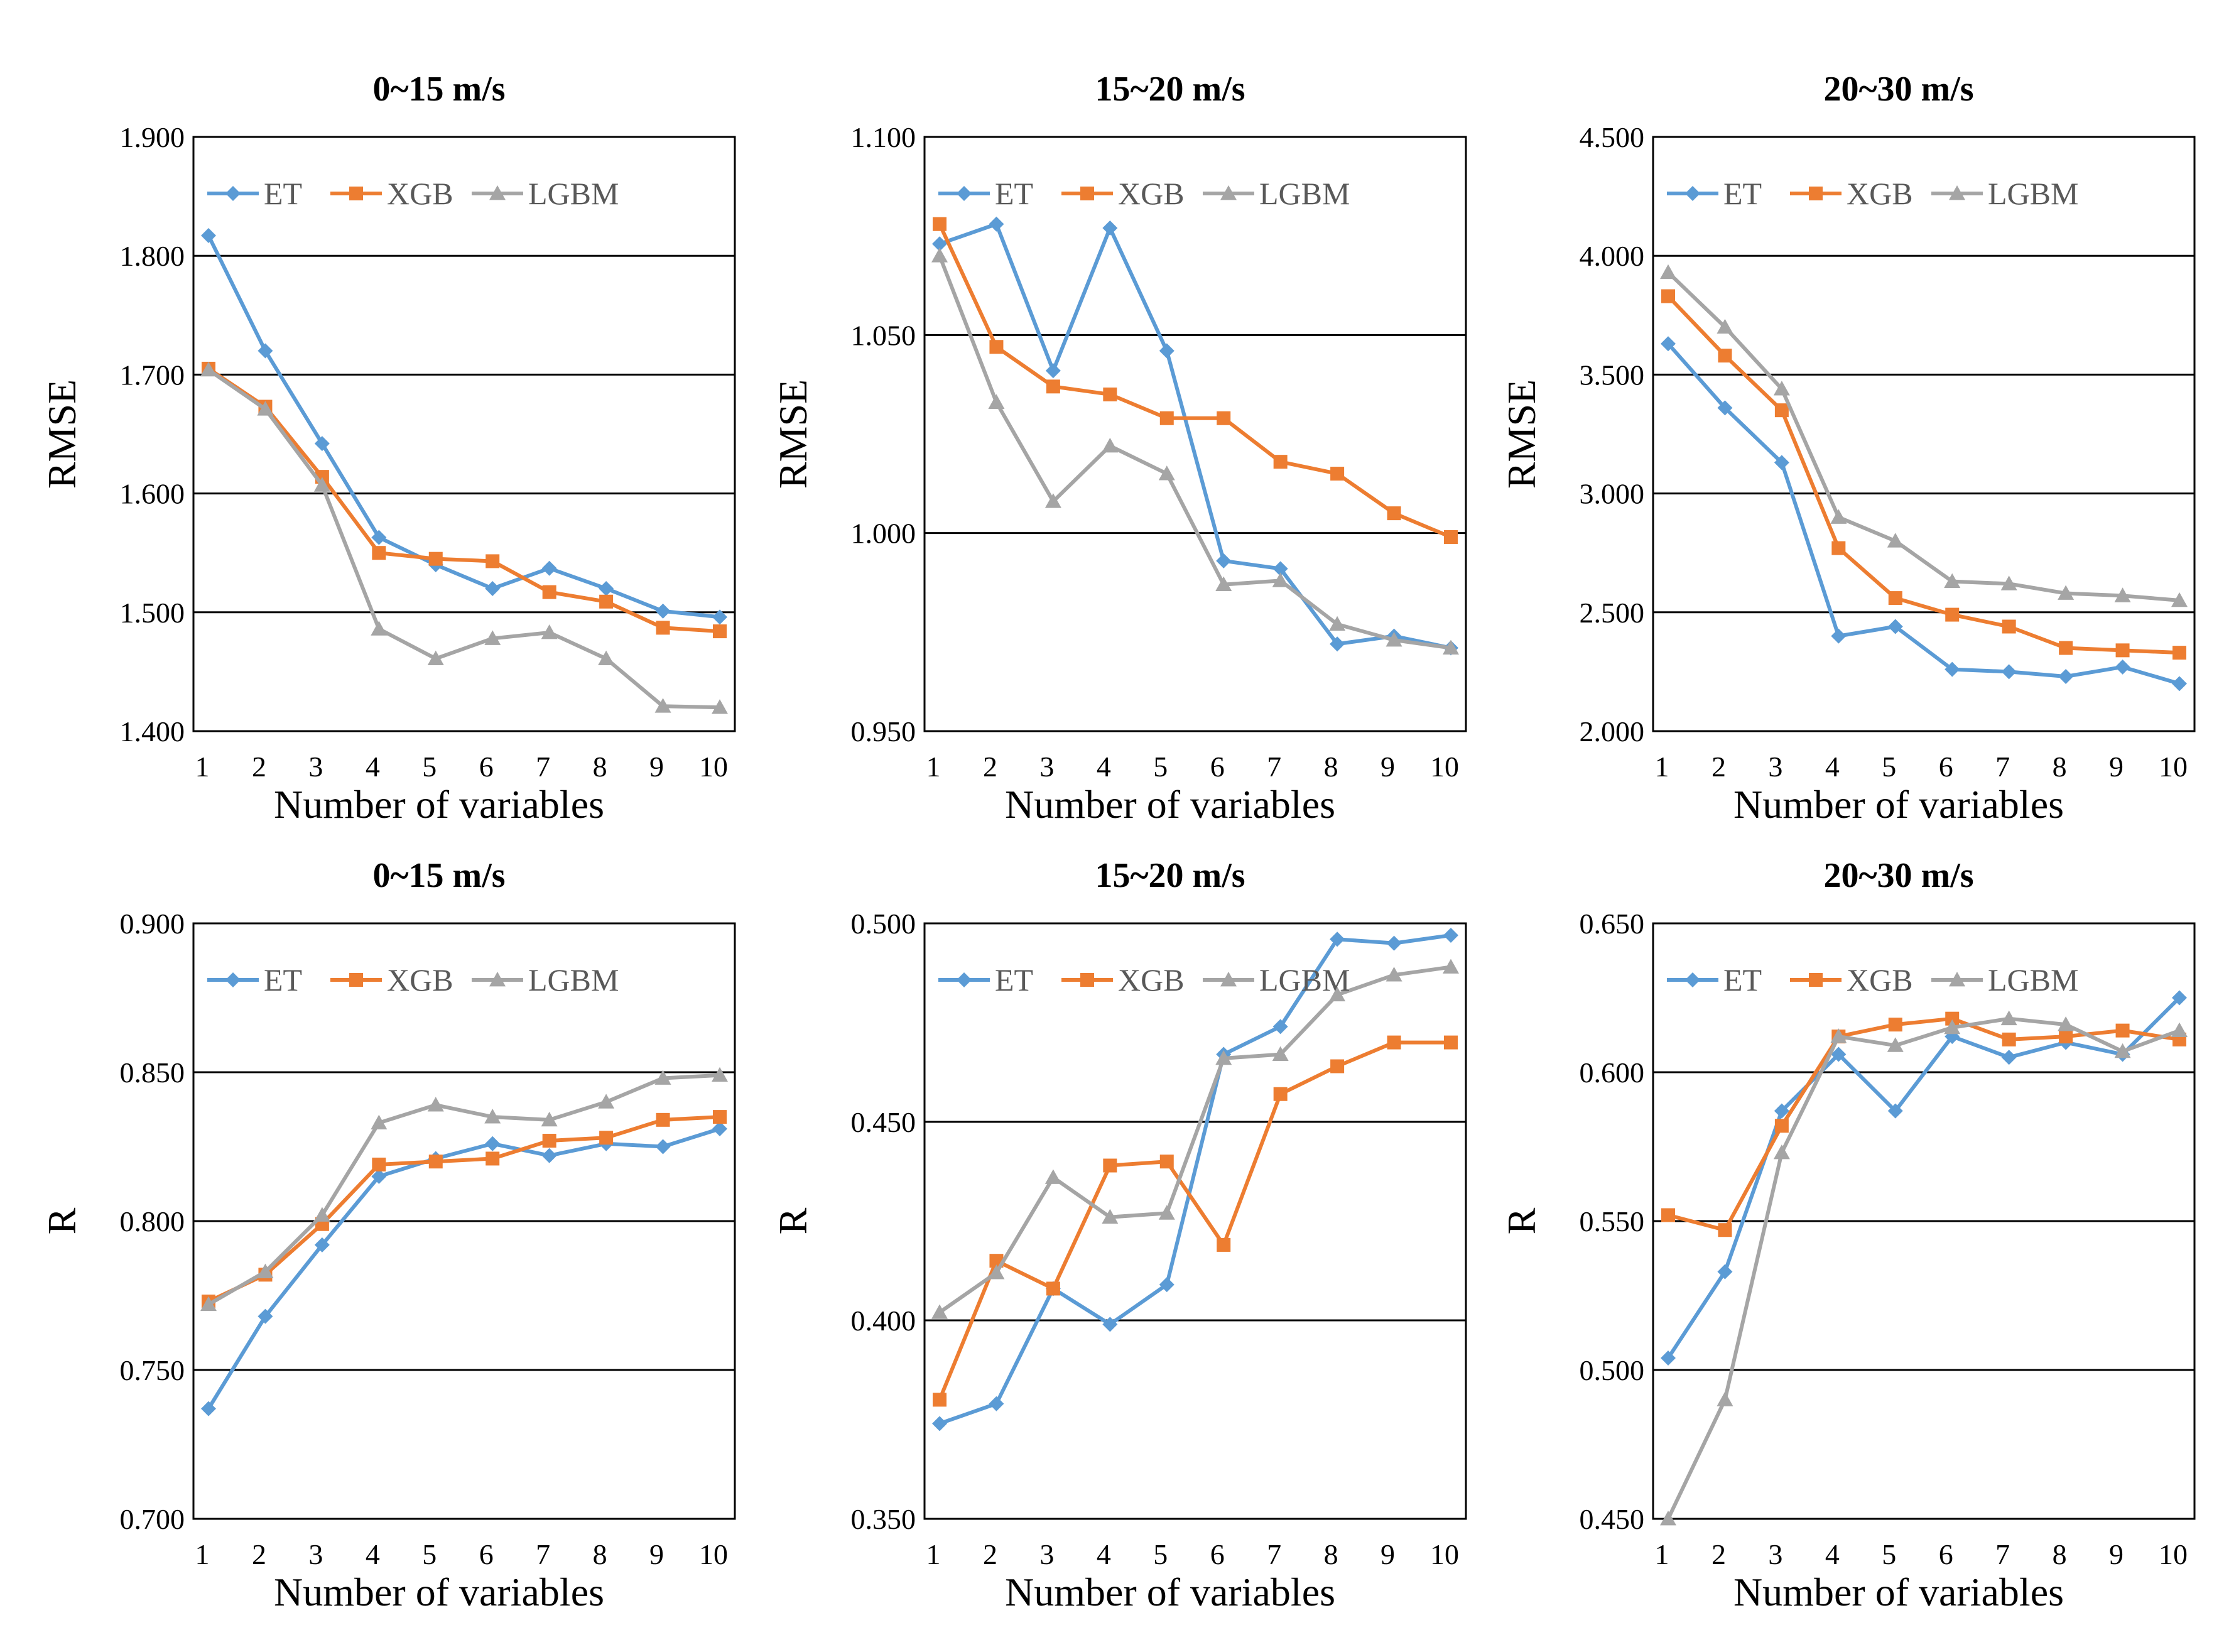 Image resolution: width=2224 pixels, height=1652 pixels. Describe the element at coordinates (883, 924) in the screenshot. I see `y-tick-label: 0.500` at that location.